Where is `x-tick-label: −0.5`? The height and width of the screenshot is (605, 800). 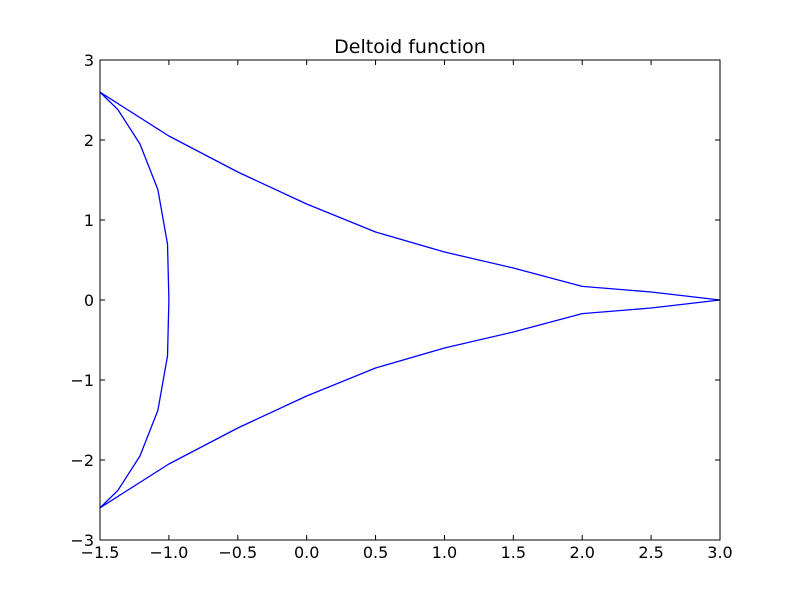 x-tick-label: −0.5 is located at coordinates (237, 552).